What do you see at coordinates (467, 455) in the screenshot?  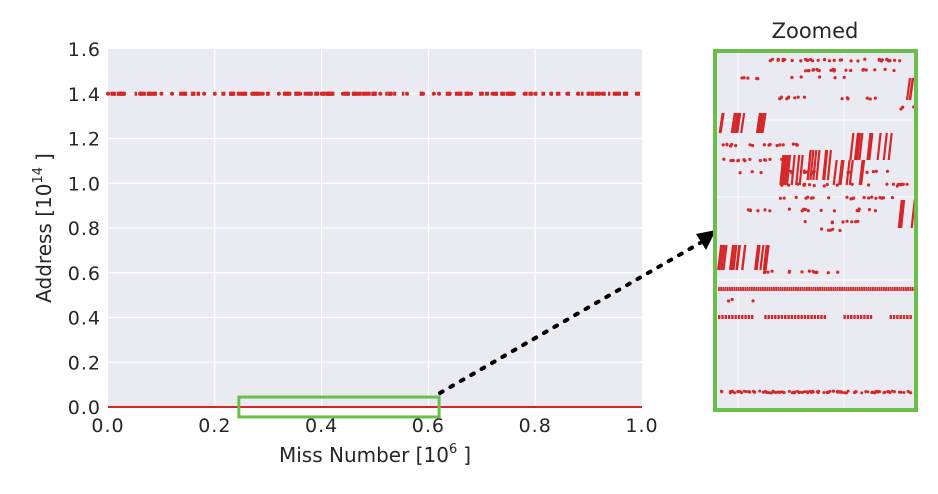 I see `x-axis-label-end: ]` at bounding box center [467, 455].